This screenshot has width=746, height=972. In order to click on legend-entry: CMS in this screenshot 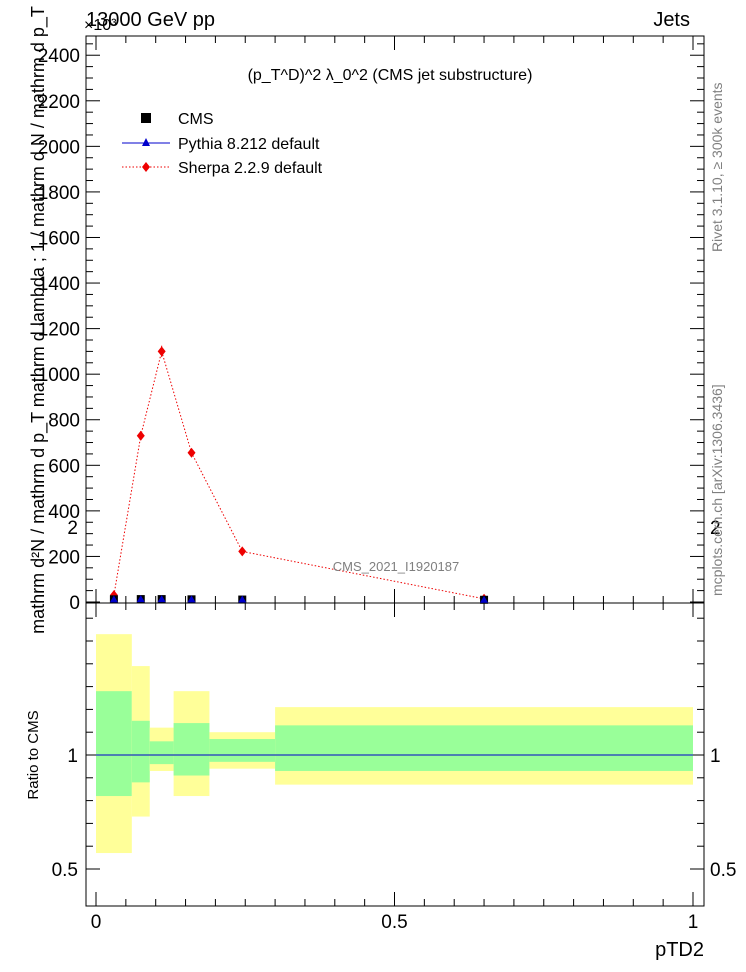, I will do `click(196, 119)`.